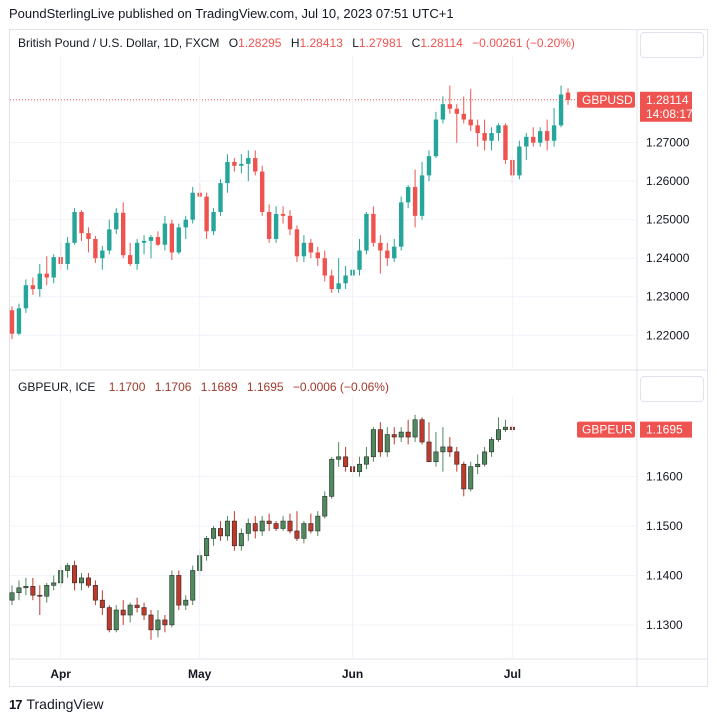 Image resolution: width=717 pixels, height=722 pixels. I want to click on y-tick-label: 1.23000, so click(668, 297).